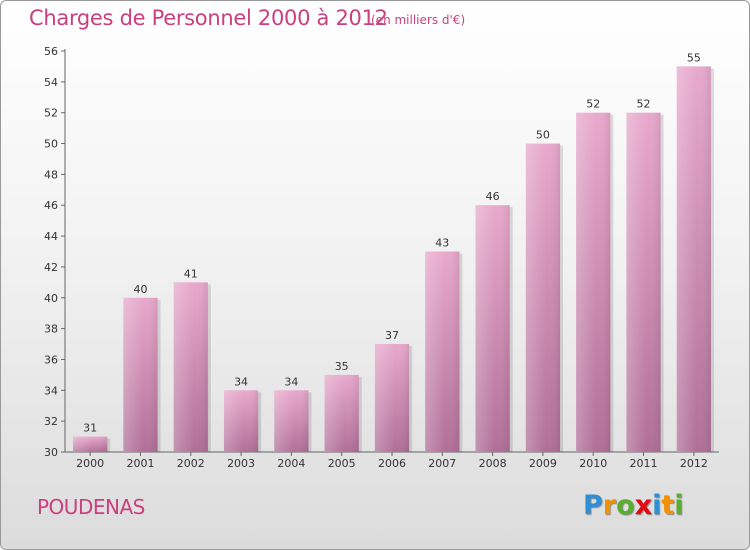  Describe the element at coordinates (241, 463) in the screenshot. I see `x-tick-label: 2003` at that location.